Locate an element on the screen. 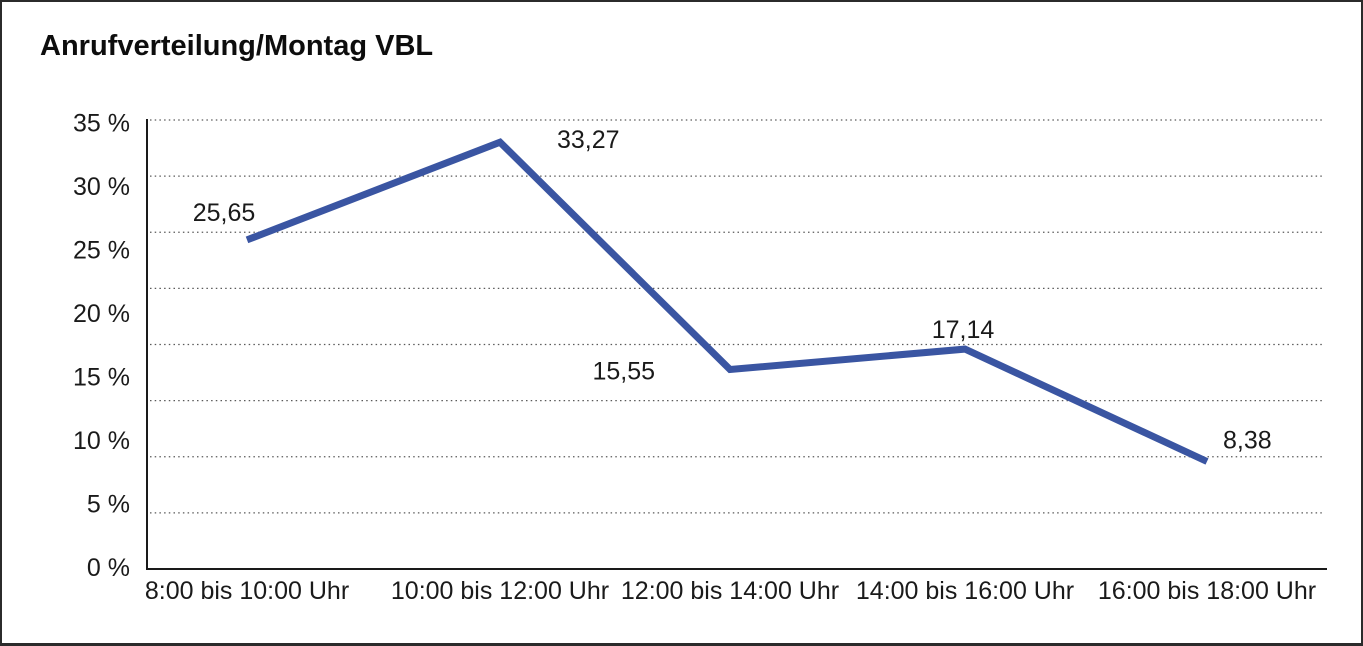 The width and height of the screenshot is (1363, 646). x-category-label: 12:00 bis 14:00 Uhr is located at coordinates (730, 591).